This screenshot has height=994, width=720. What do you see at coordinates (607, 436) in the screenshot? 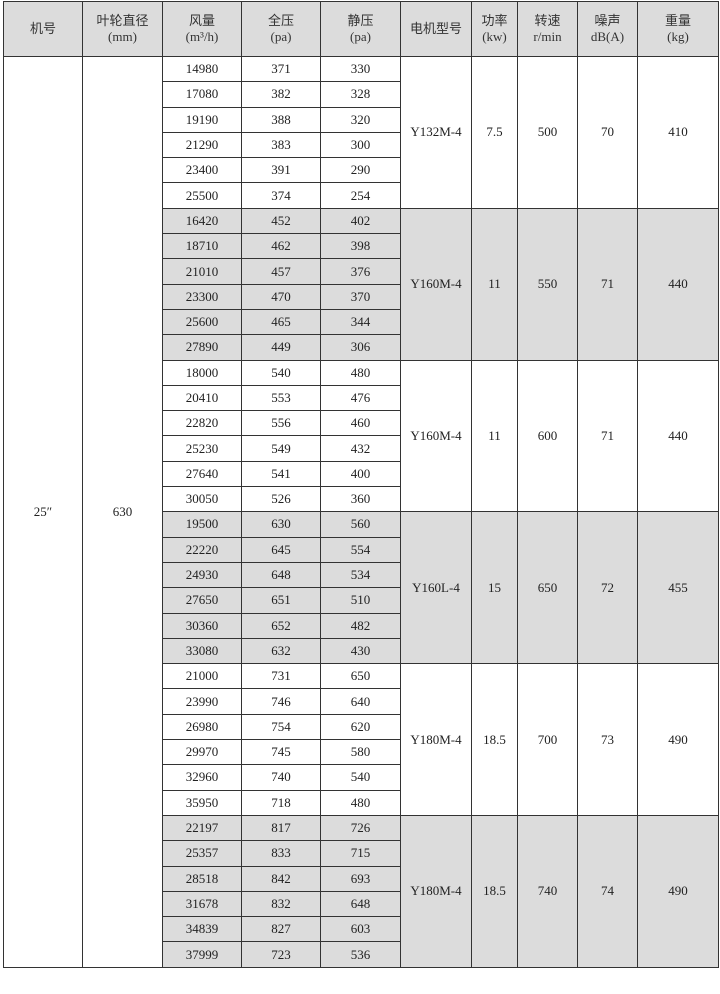
I see `noise-cell: 71` at bounding box center [607, 436].